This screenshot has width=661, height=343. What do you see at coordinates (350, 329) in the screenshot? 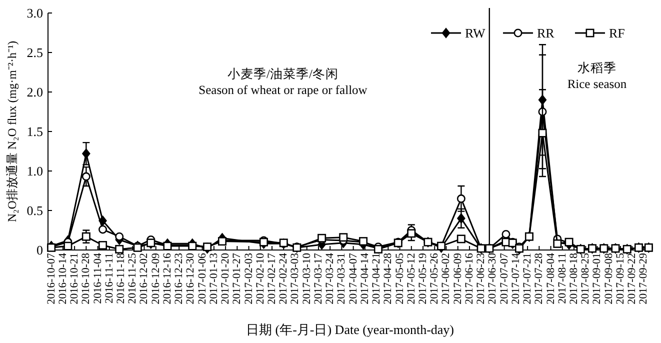
I see `x-axis-title: 日期 (年-月-日) Date (year-month-day)` at bounding box center [350, 329].